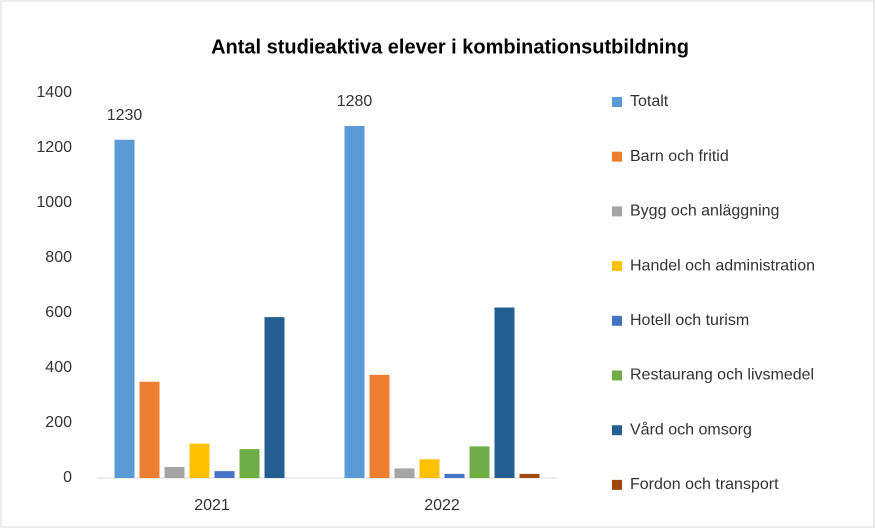 Image resolution: width=876 pixels, height=529 pixels. What do you see at coordinates (54, 147) in the screenshot?
I see `y-tick-label: 1200` at bounding box center [54, 147].